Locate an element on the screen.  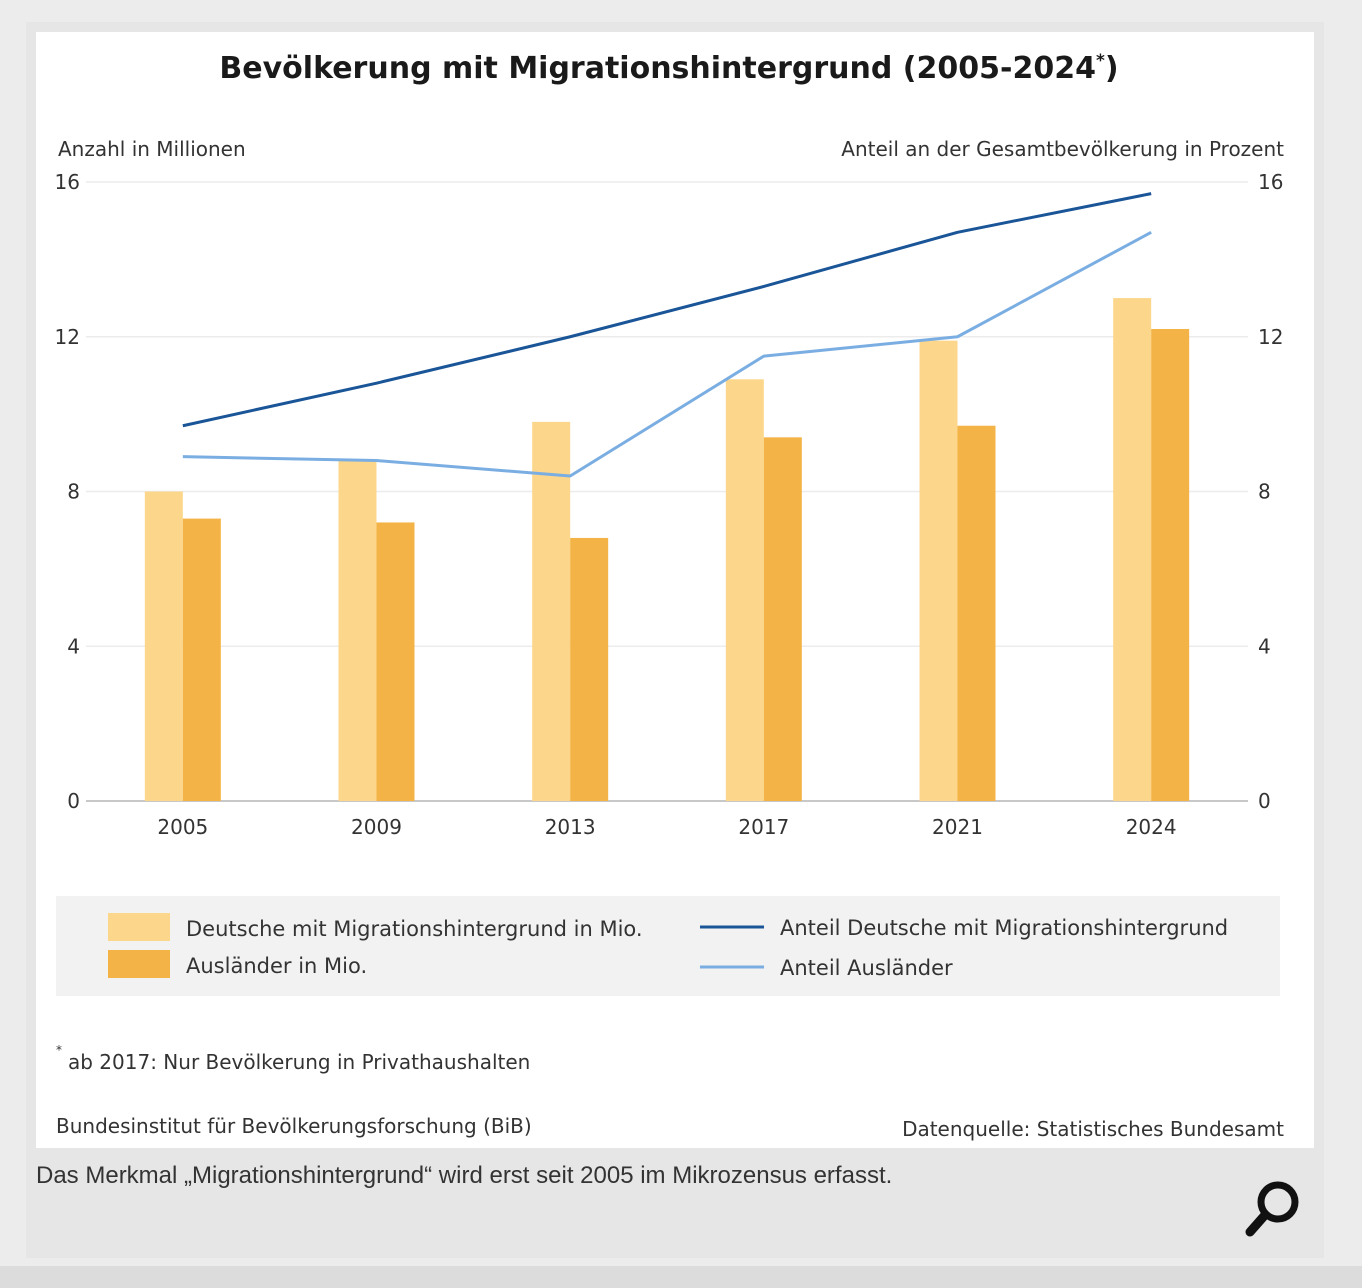
line-anteil-auslaender is located at coordinates (667, 354).